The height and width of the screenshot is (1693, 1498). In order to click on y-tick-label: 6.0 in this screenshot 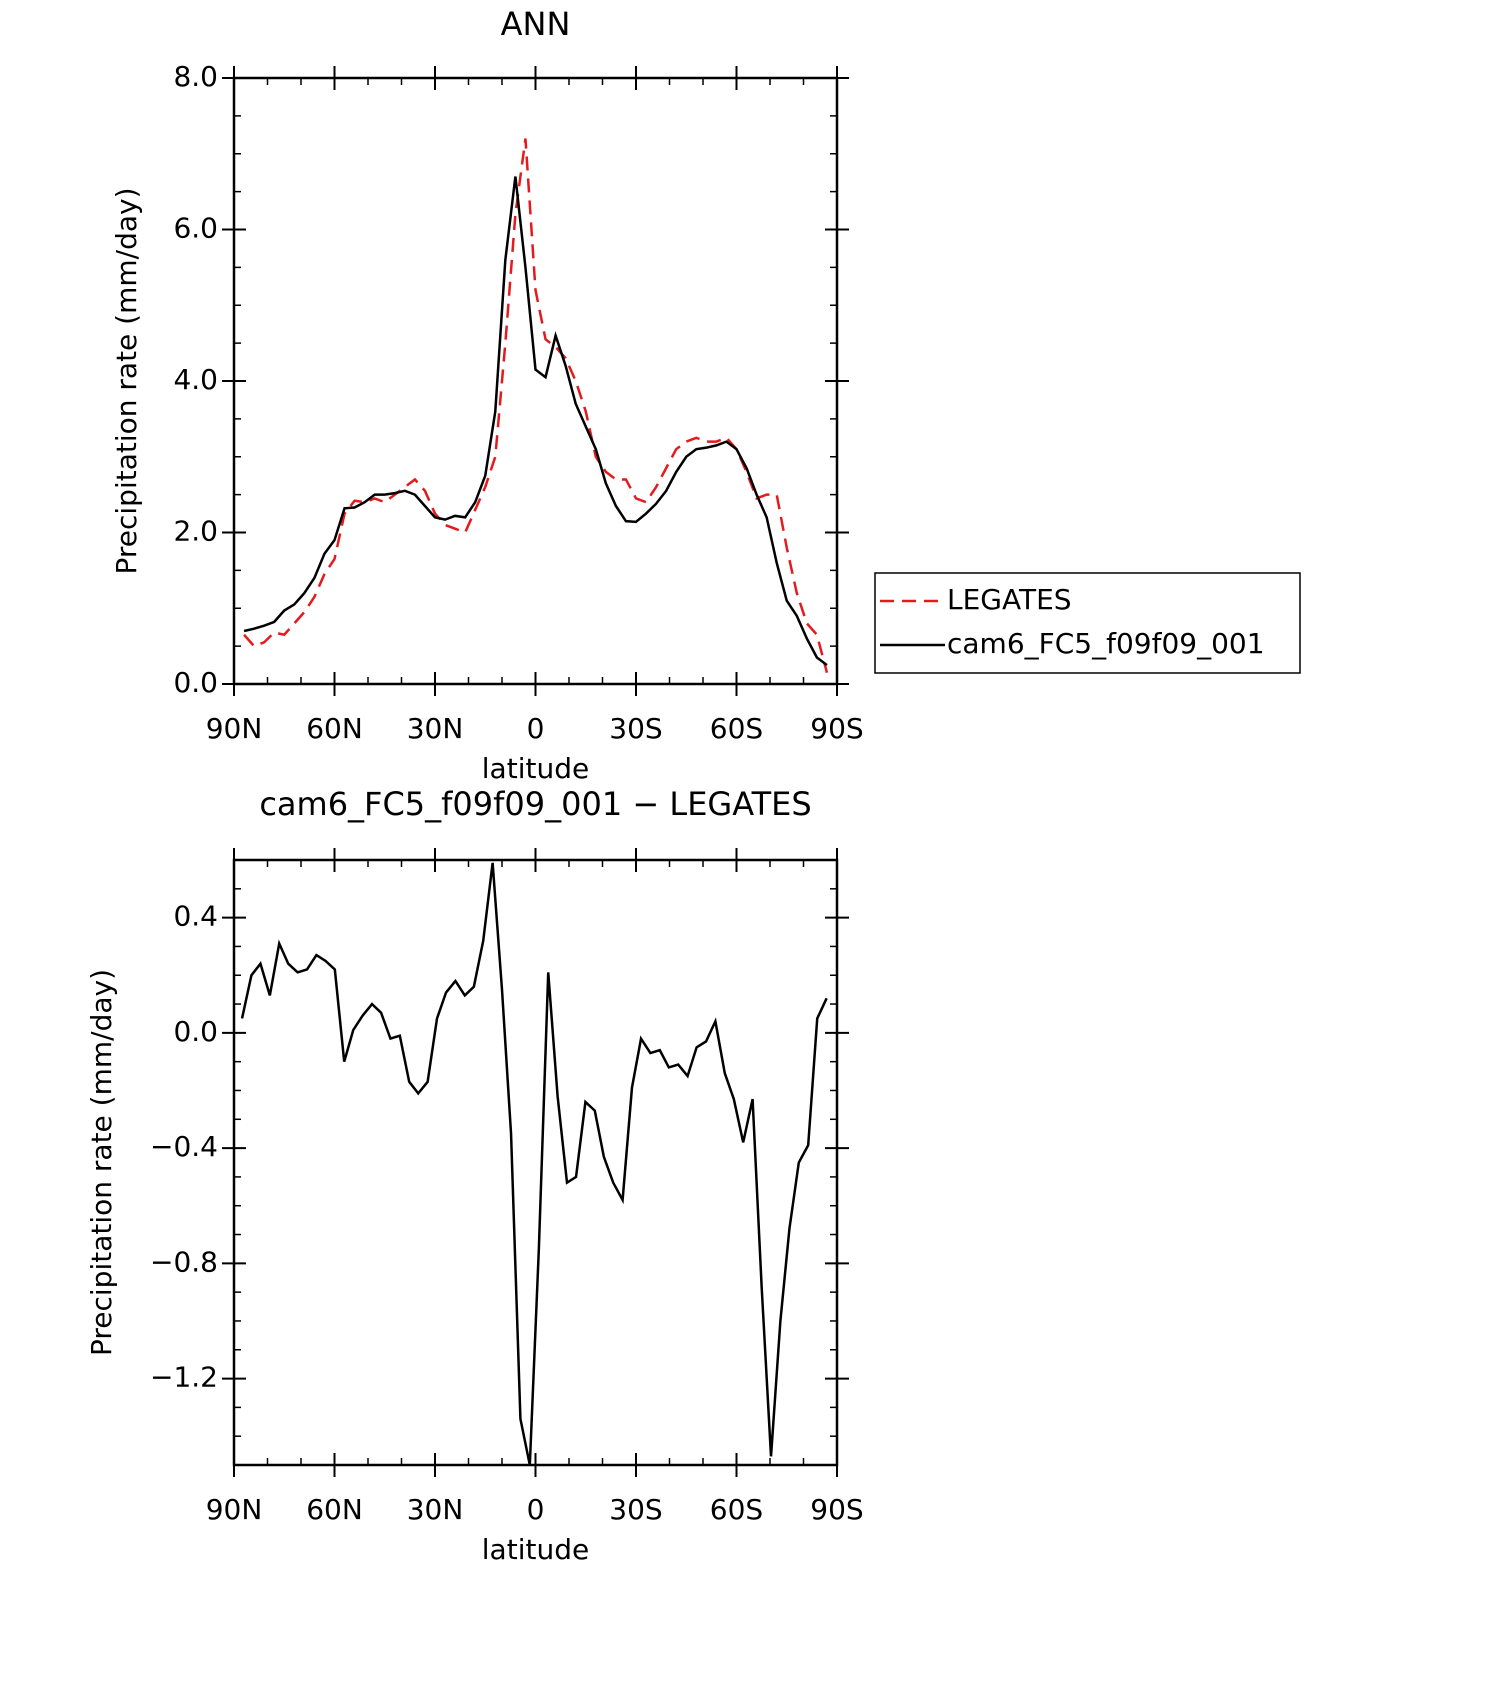, I will do `click(195, 228)`.